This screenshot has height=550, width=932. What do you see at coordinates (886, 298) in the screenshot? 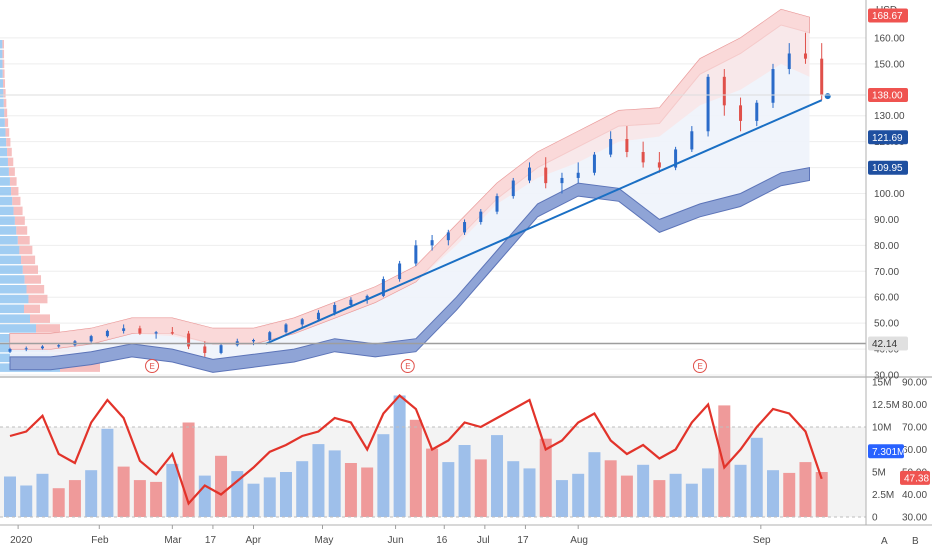
I see `price-tick-label: 60.00` at bounding box center [886, 298].